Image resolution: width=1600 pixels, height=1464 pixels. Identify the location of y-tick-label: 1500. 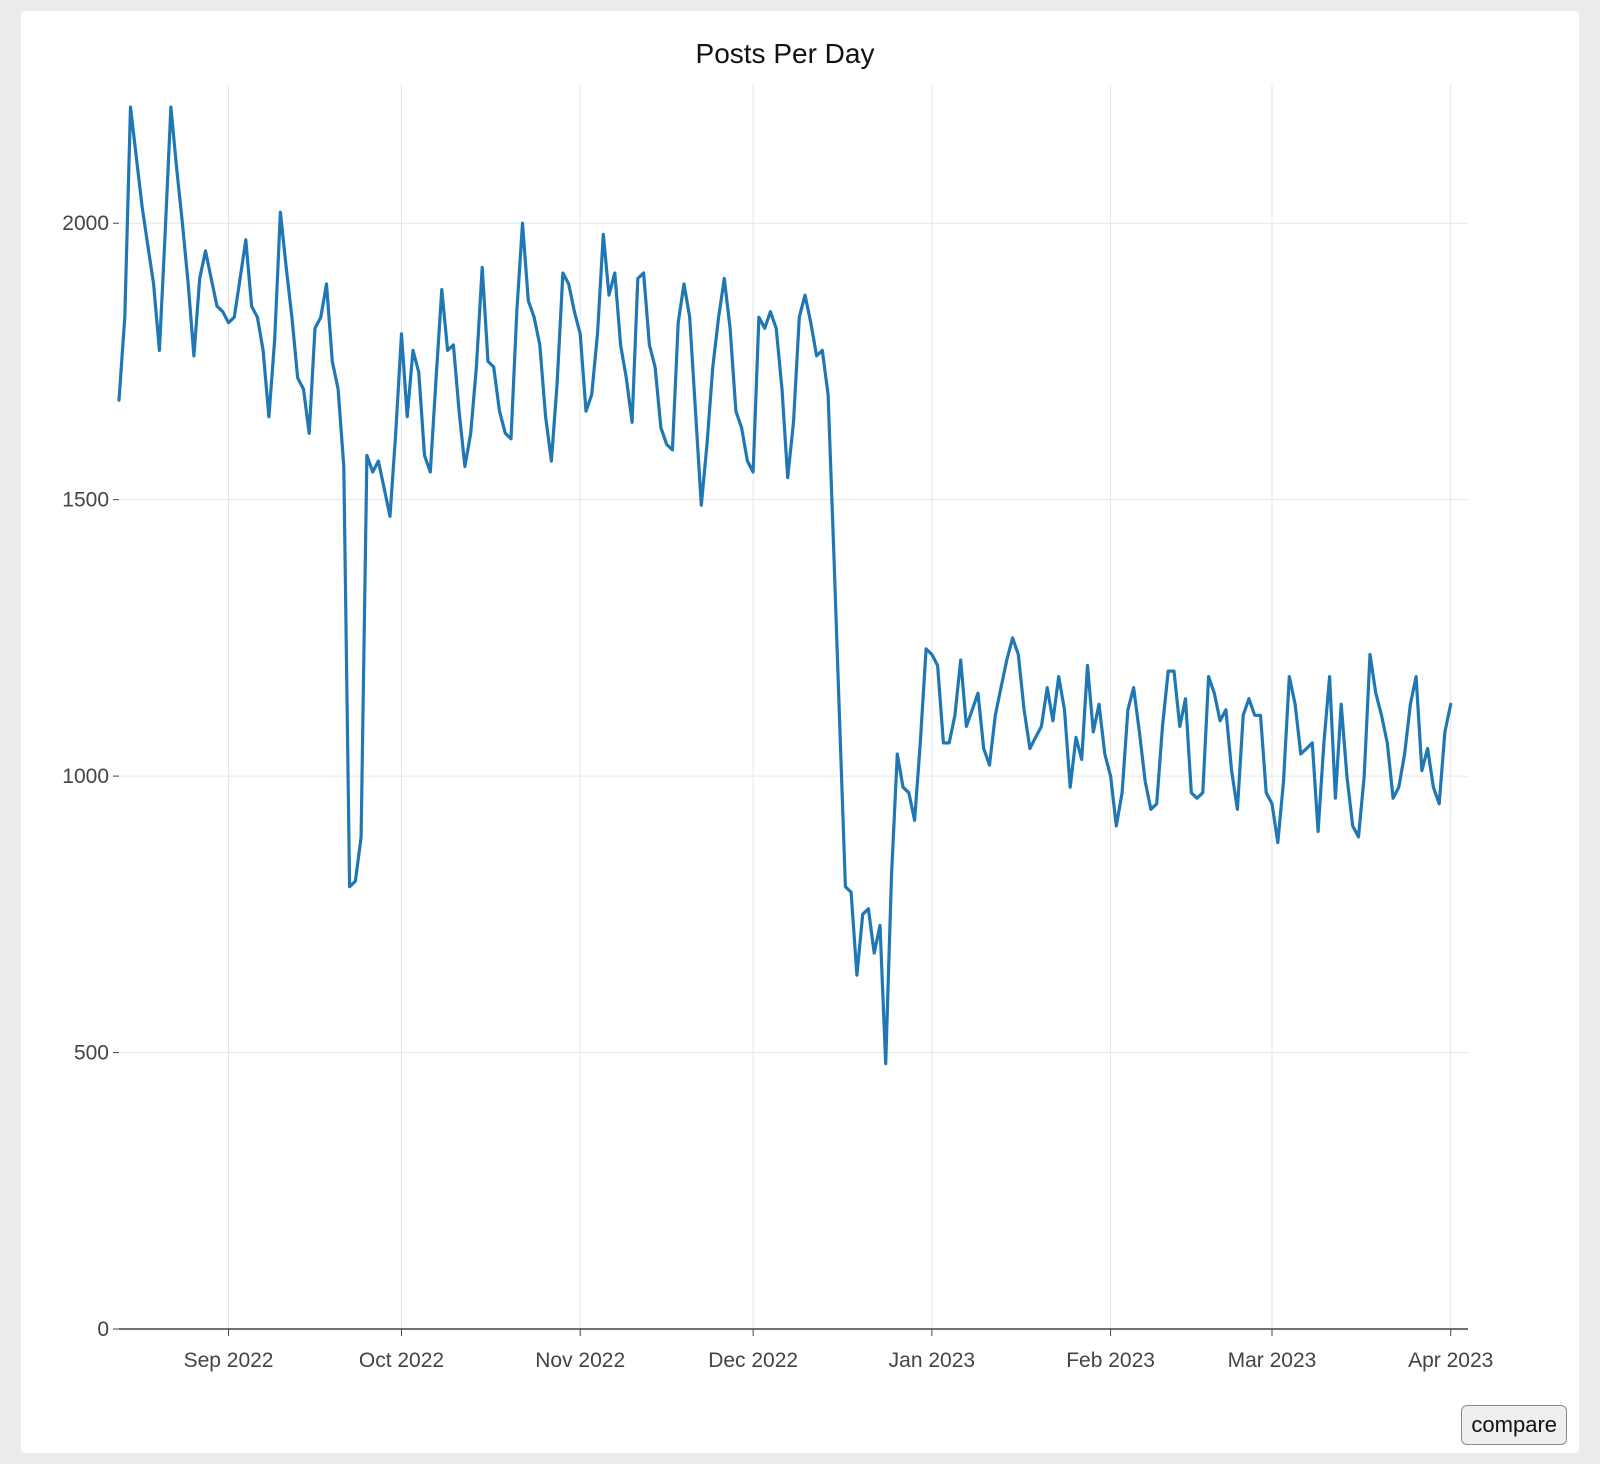
(85, 500).